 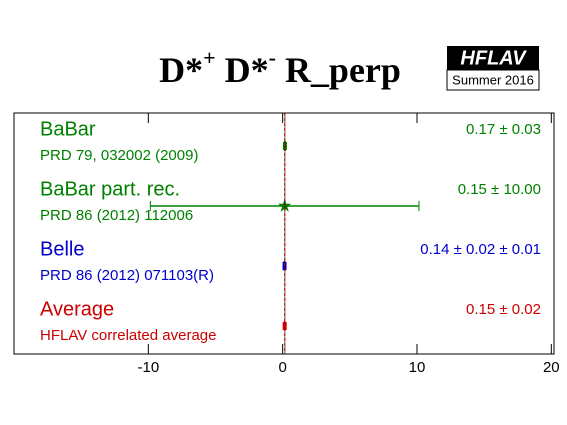 What do you see at coordinates (128, 335) in the screenshot?
I see `entry-reference: HFLAV correlated average` at bounding box center [128, 335].